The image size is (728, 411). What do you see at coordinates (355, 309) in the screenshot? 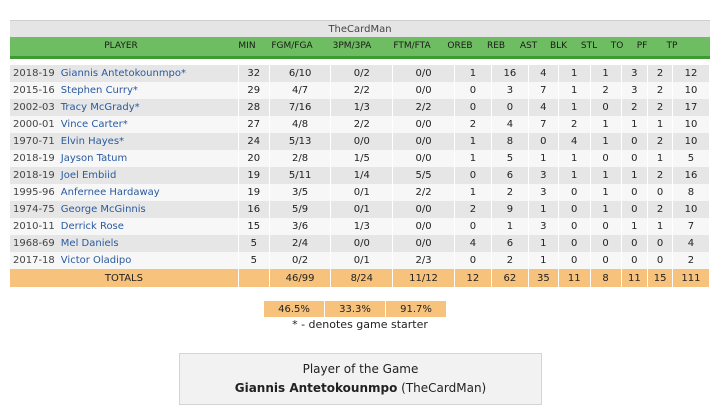
I see `percentages-row: 46.5% 33.3% 91.7%` at bounding box center [355, 309].